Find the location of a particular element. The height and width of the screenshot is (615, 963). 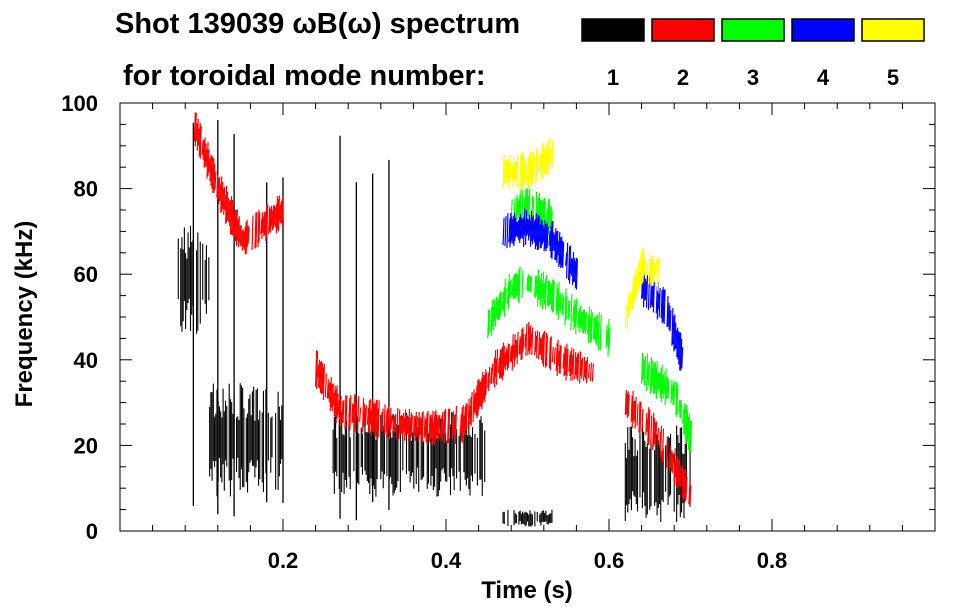

mode-5-series is located at coordinates (581, 234).